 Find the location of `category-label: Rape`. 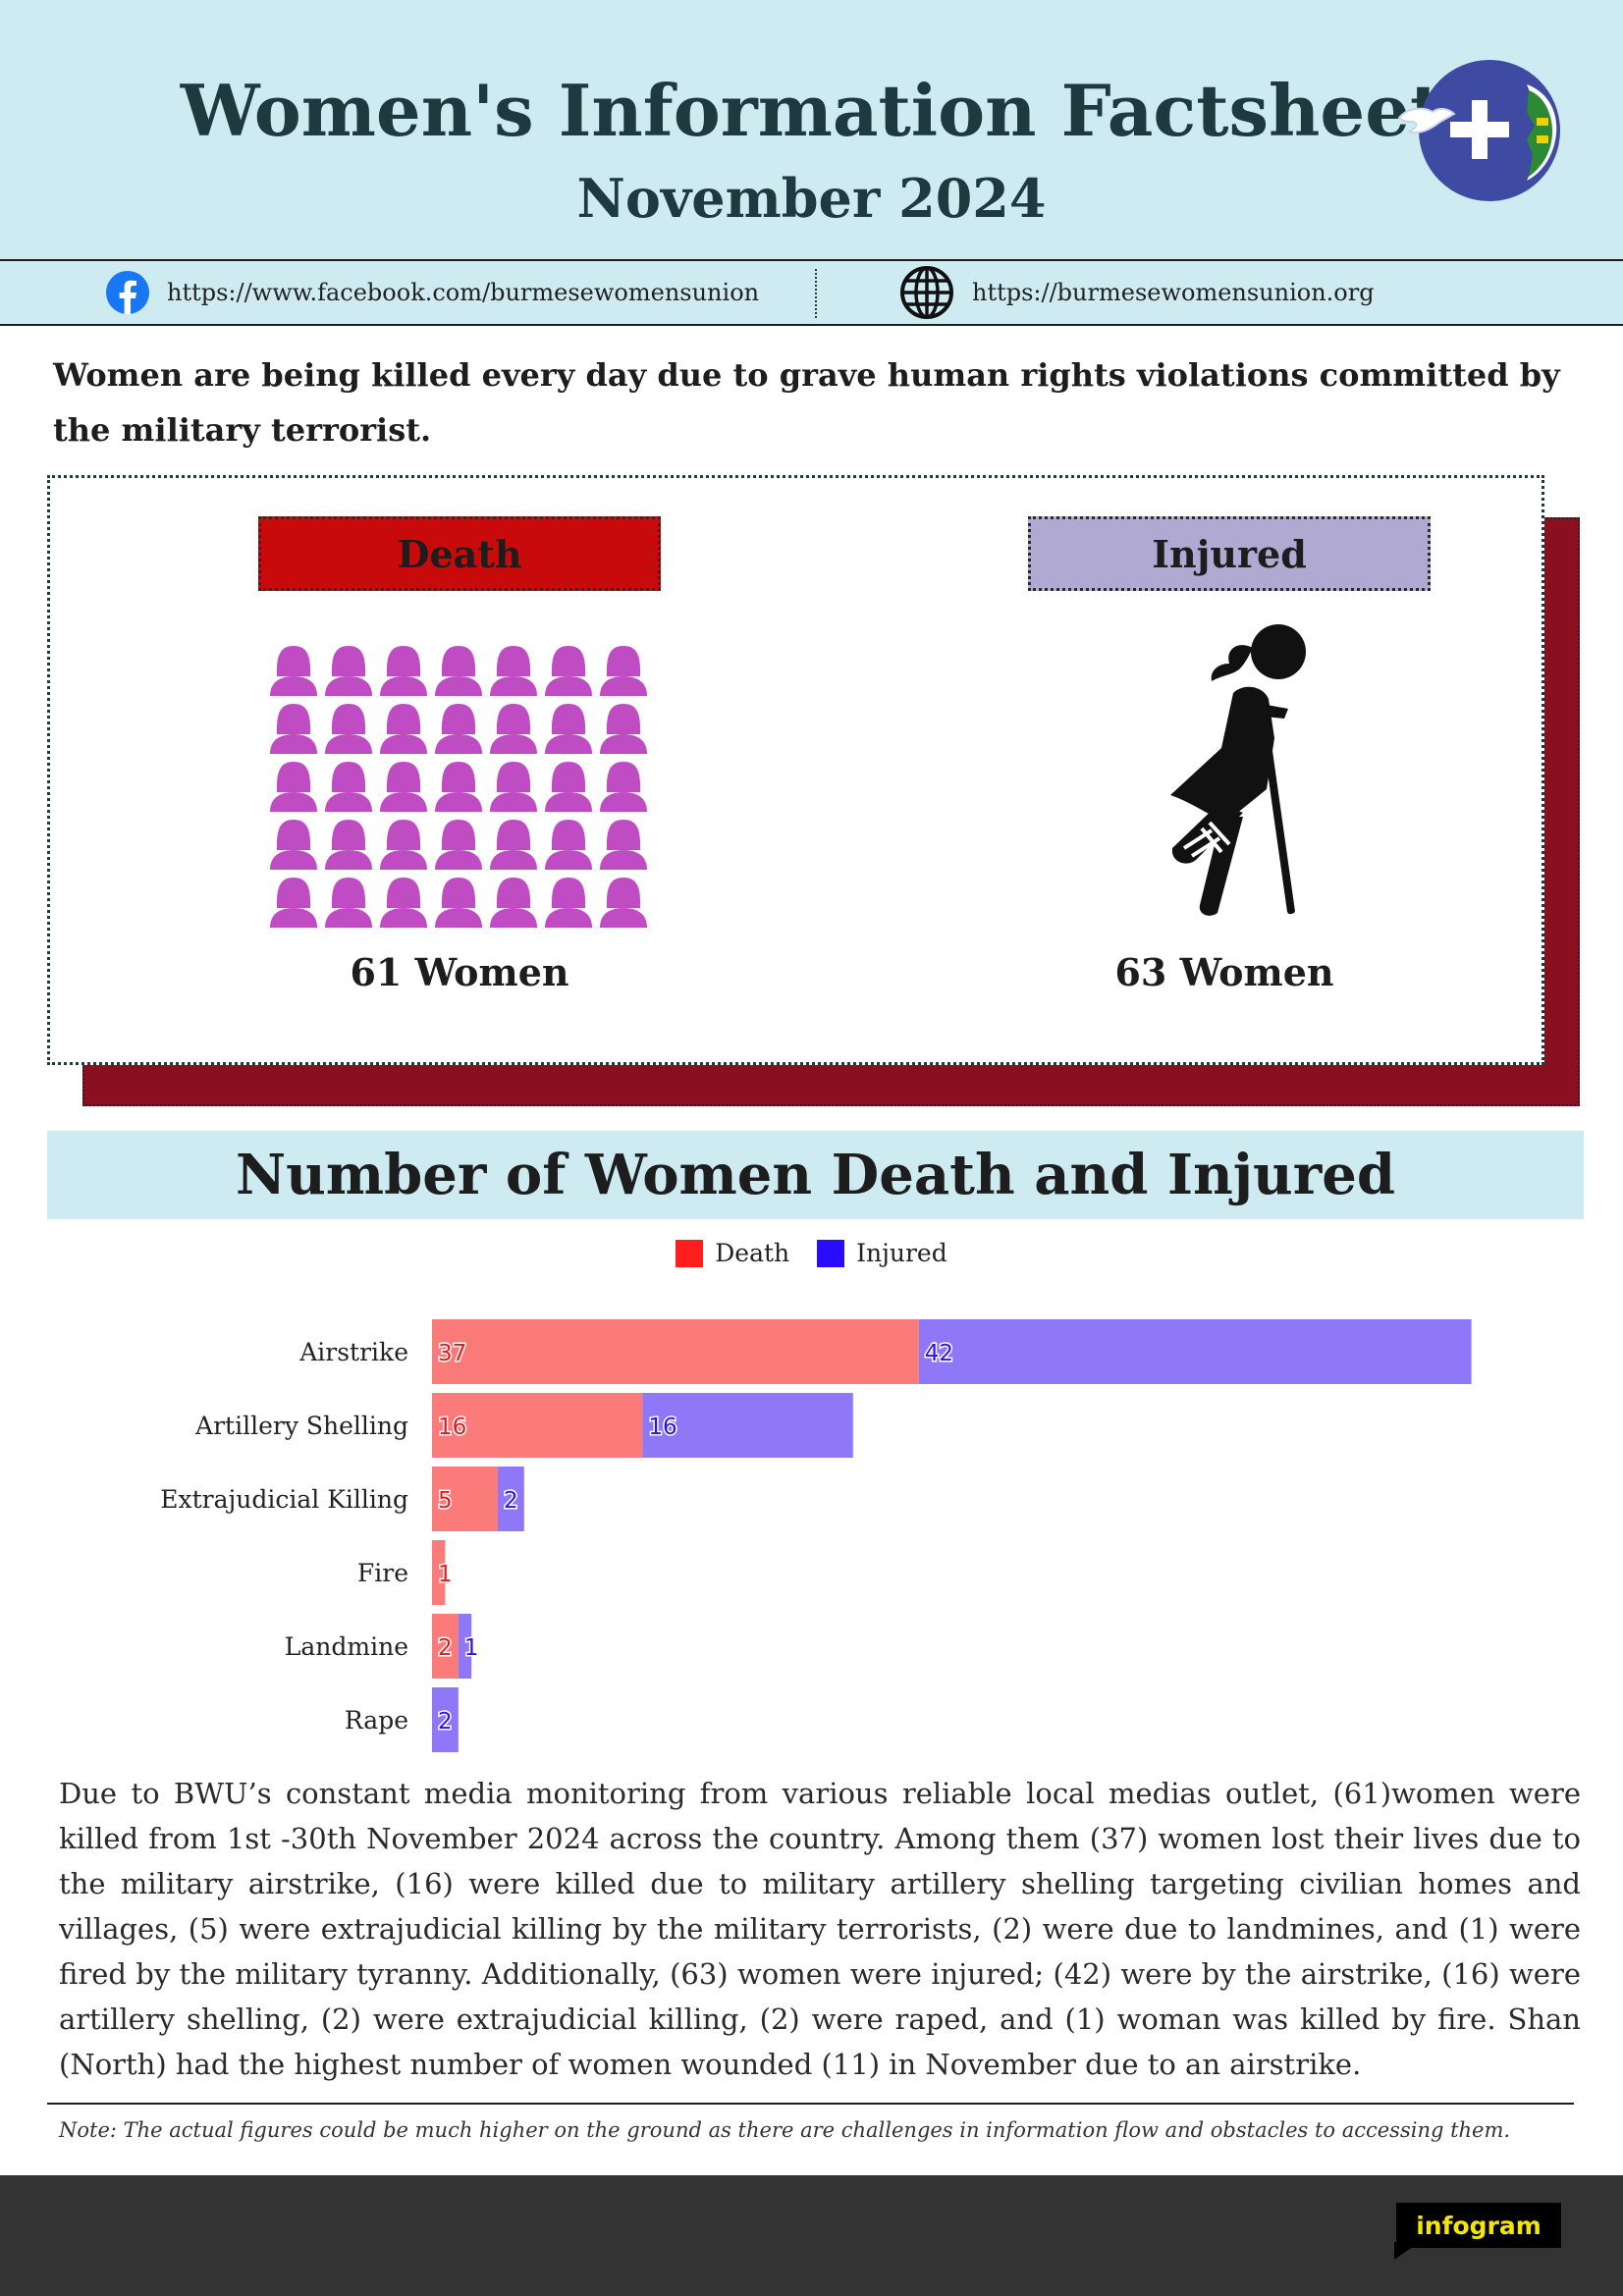

category-label: Rape is located at coordinates (376, 1720).